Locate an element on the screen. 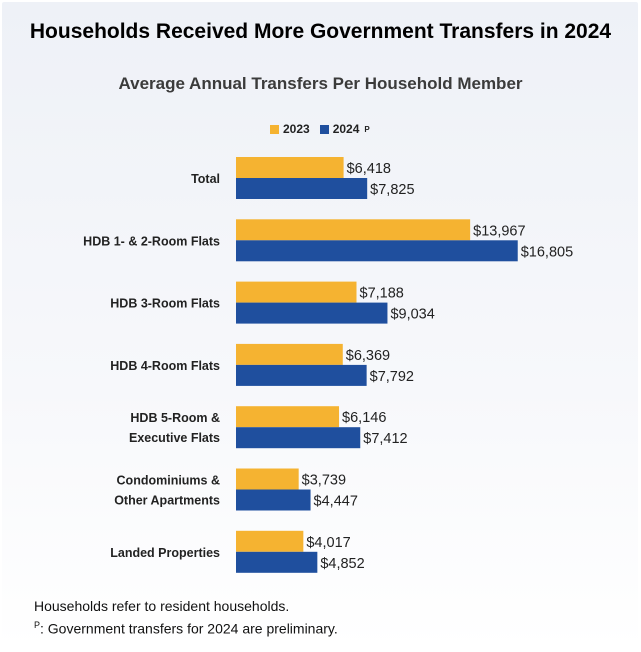 The height and width of the screenshot is (652, 641). bar-2023-hdb-5-room-executive-flats is located at coordinates (288, 417).